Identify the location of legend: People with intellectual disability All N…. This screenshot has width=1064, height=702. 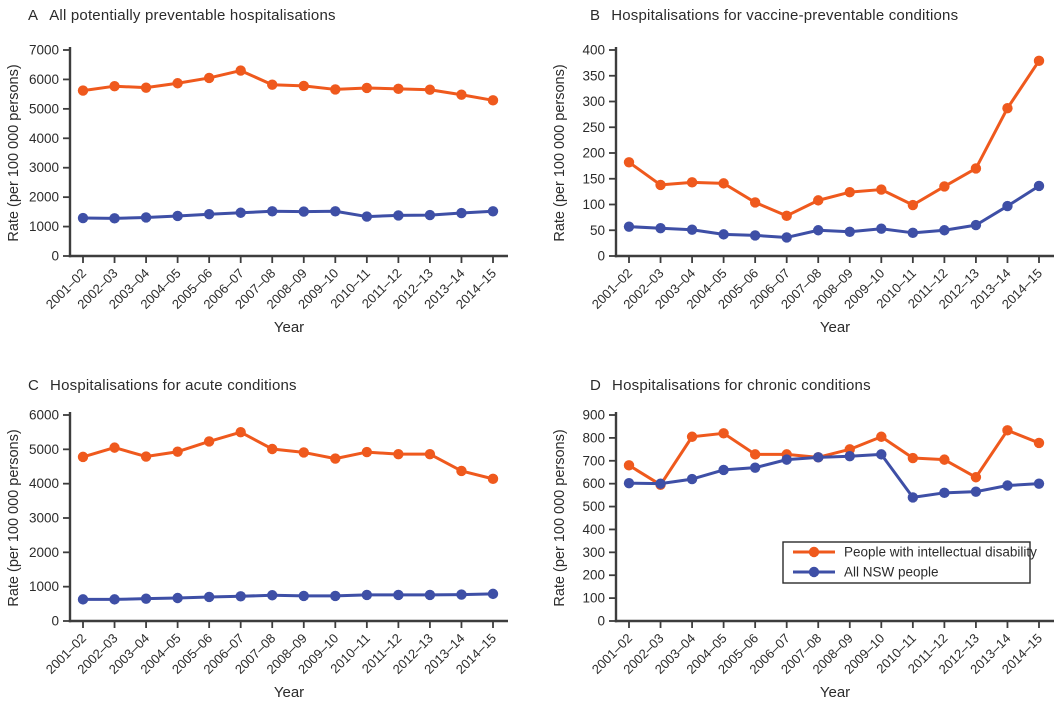
(909, 562).